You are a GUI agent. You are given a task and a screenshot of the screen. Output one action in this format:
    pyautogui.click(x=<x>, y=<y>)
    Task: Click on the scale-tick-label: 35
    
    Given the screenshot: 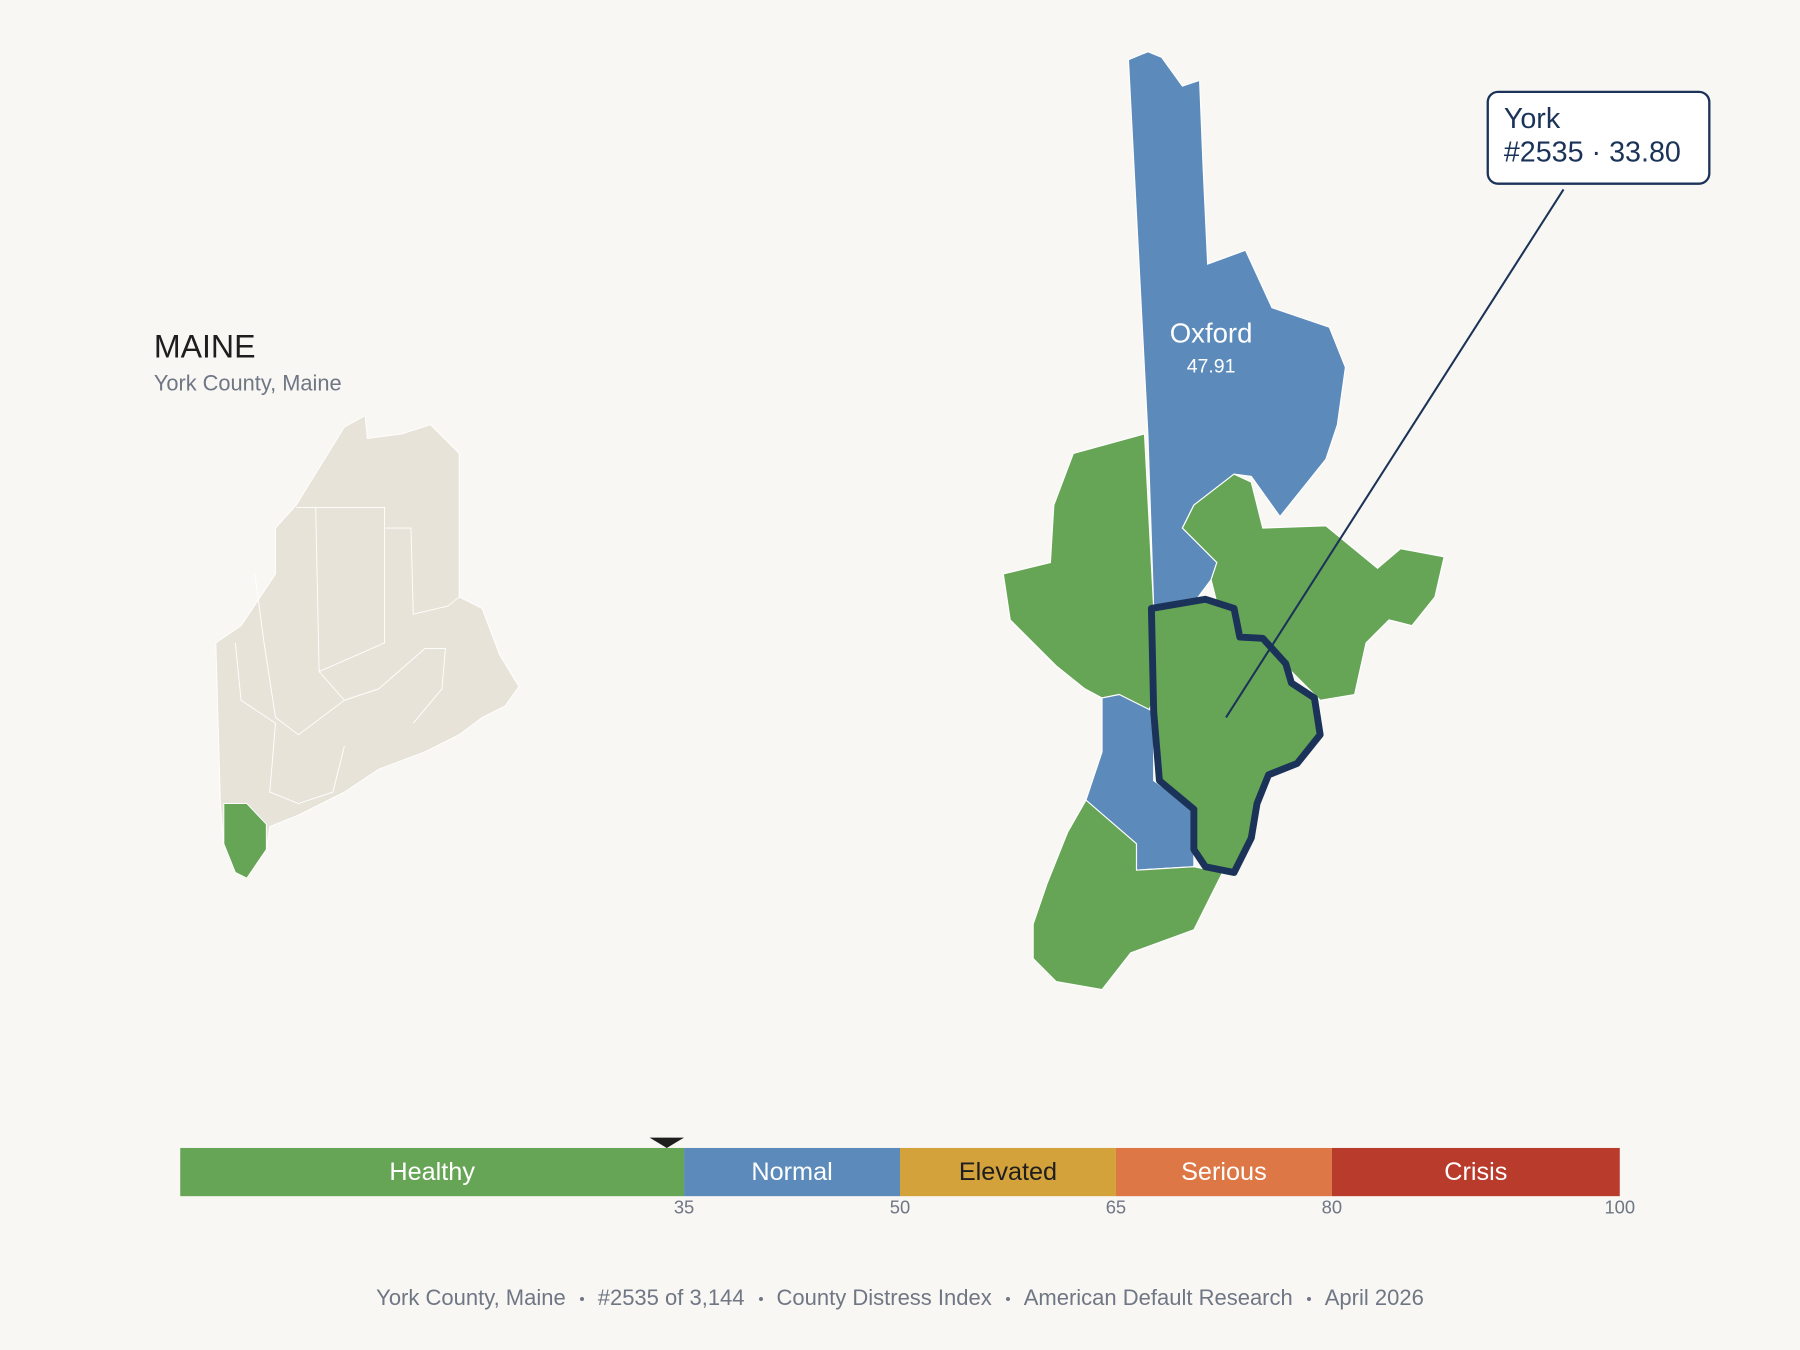 What is the action you would take?
    pyautogui.click(x=684, y=1207)
    